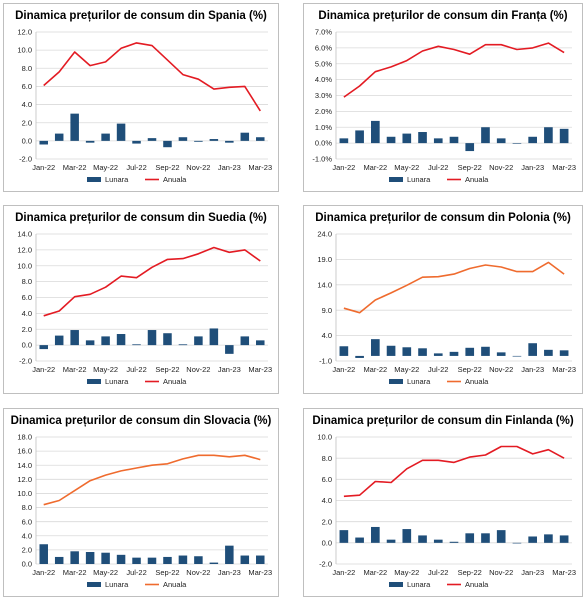  What do you see at coordinates (27, 297) in the screenshot?
I see `y-tick-label: 6.0` at bounding box center [27, 297].